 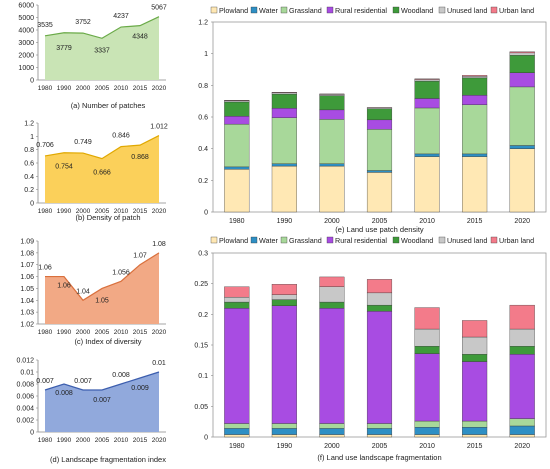 What do you see at coordinates (64, 167) in the screenshot?
I see `data-label: 0.754` at bounding box center [64, 167].